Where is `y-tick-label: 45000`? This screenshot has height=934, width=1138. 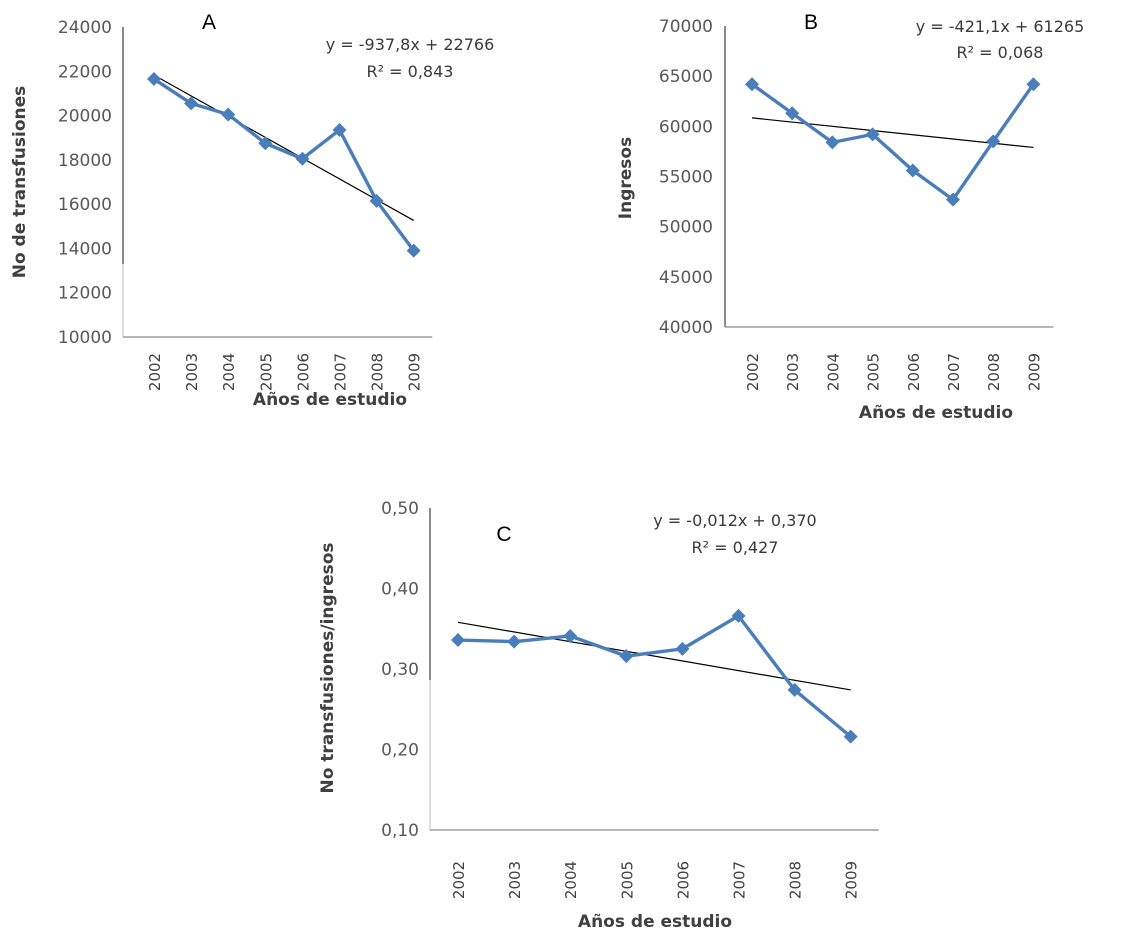 y-tick-label: 45000 is located at coordinates (686, 278).